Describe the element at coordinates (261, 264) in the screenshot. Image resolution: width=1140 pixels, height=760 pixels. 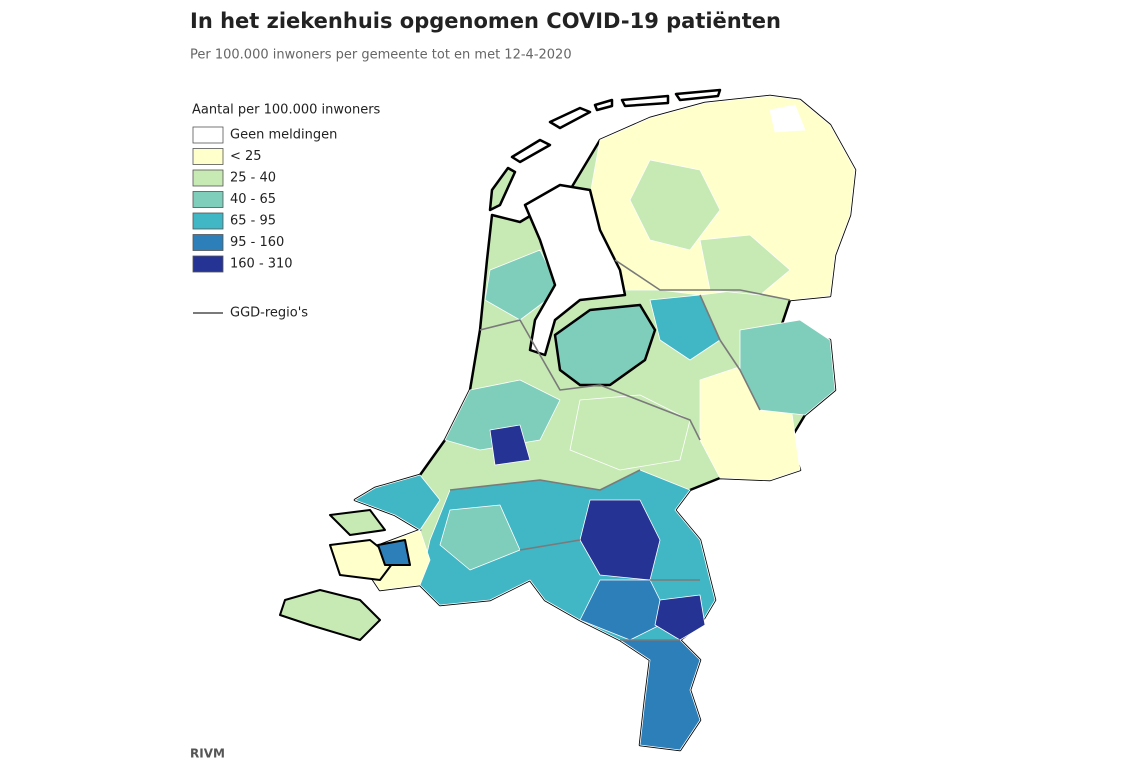
I see `legend-label: 160 - 310` at that location.